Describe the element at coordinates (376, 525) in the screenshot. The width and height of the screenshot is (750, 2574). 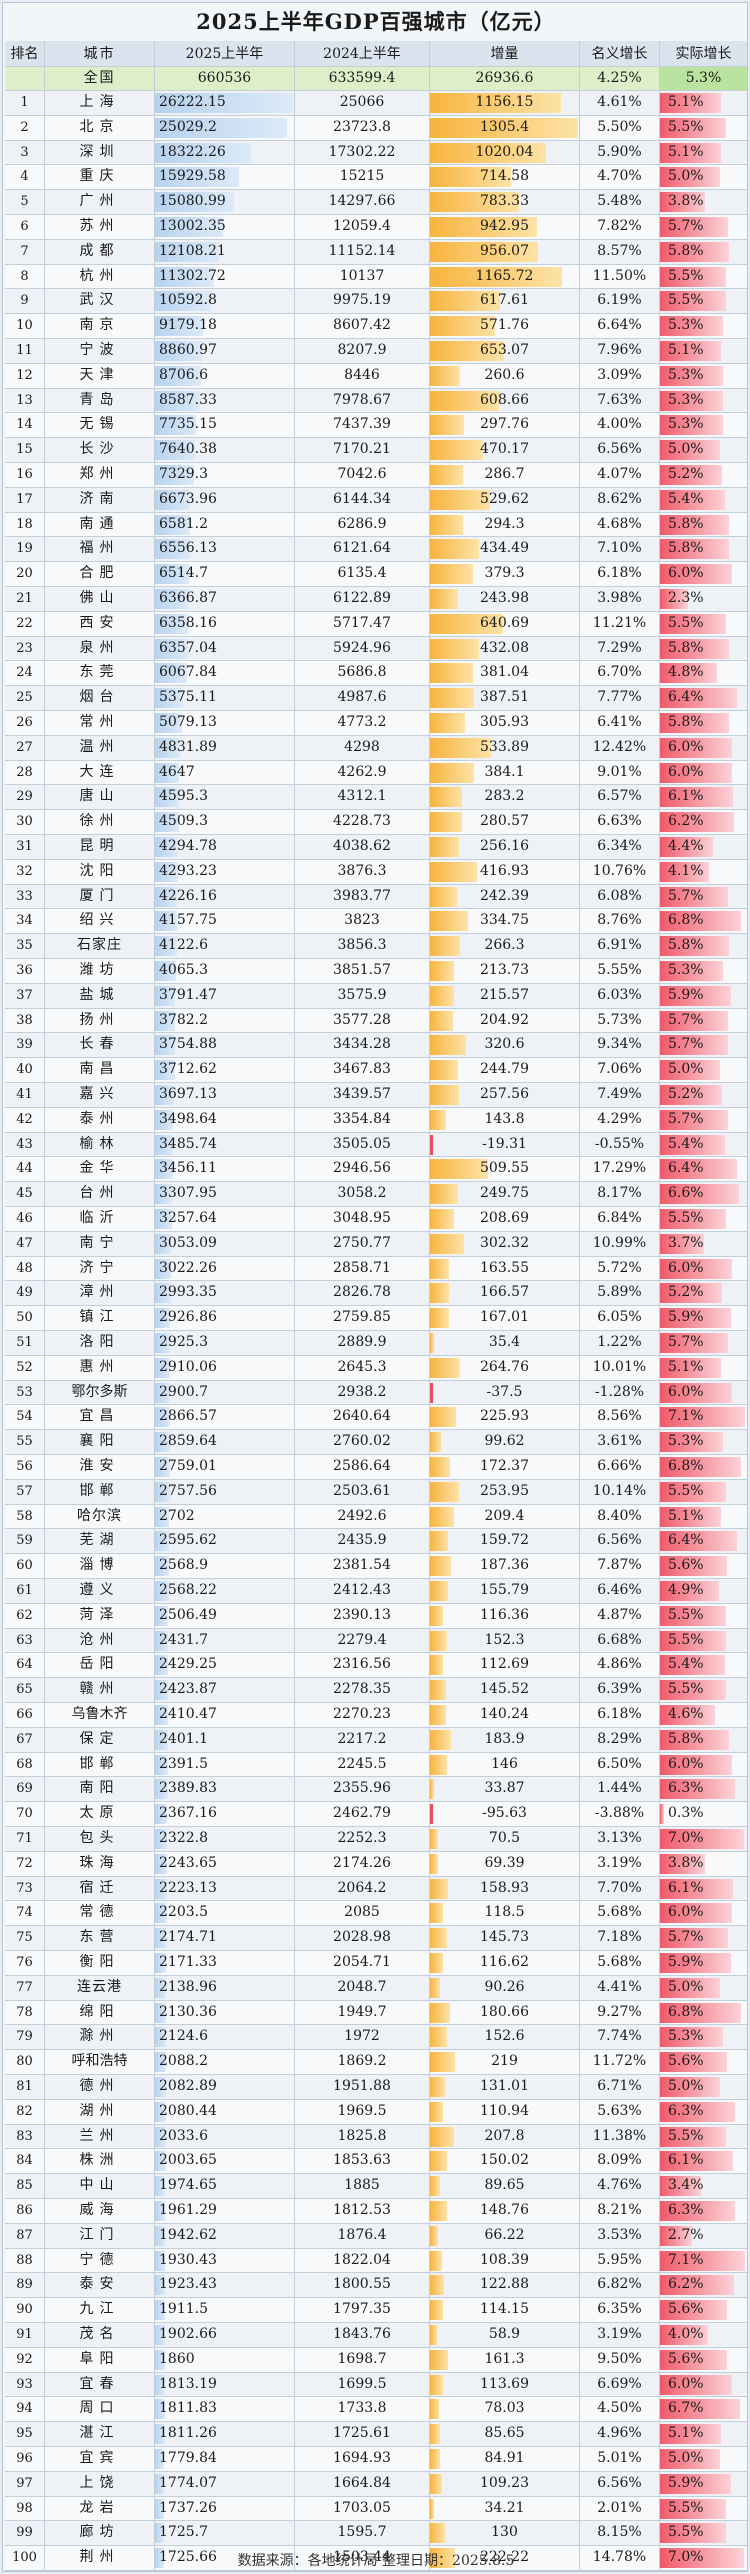
I see `table-row: 18 南通 6581.2 6286.9 294.3 4.68% 5.8%` at that location.